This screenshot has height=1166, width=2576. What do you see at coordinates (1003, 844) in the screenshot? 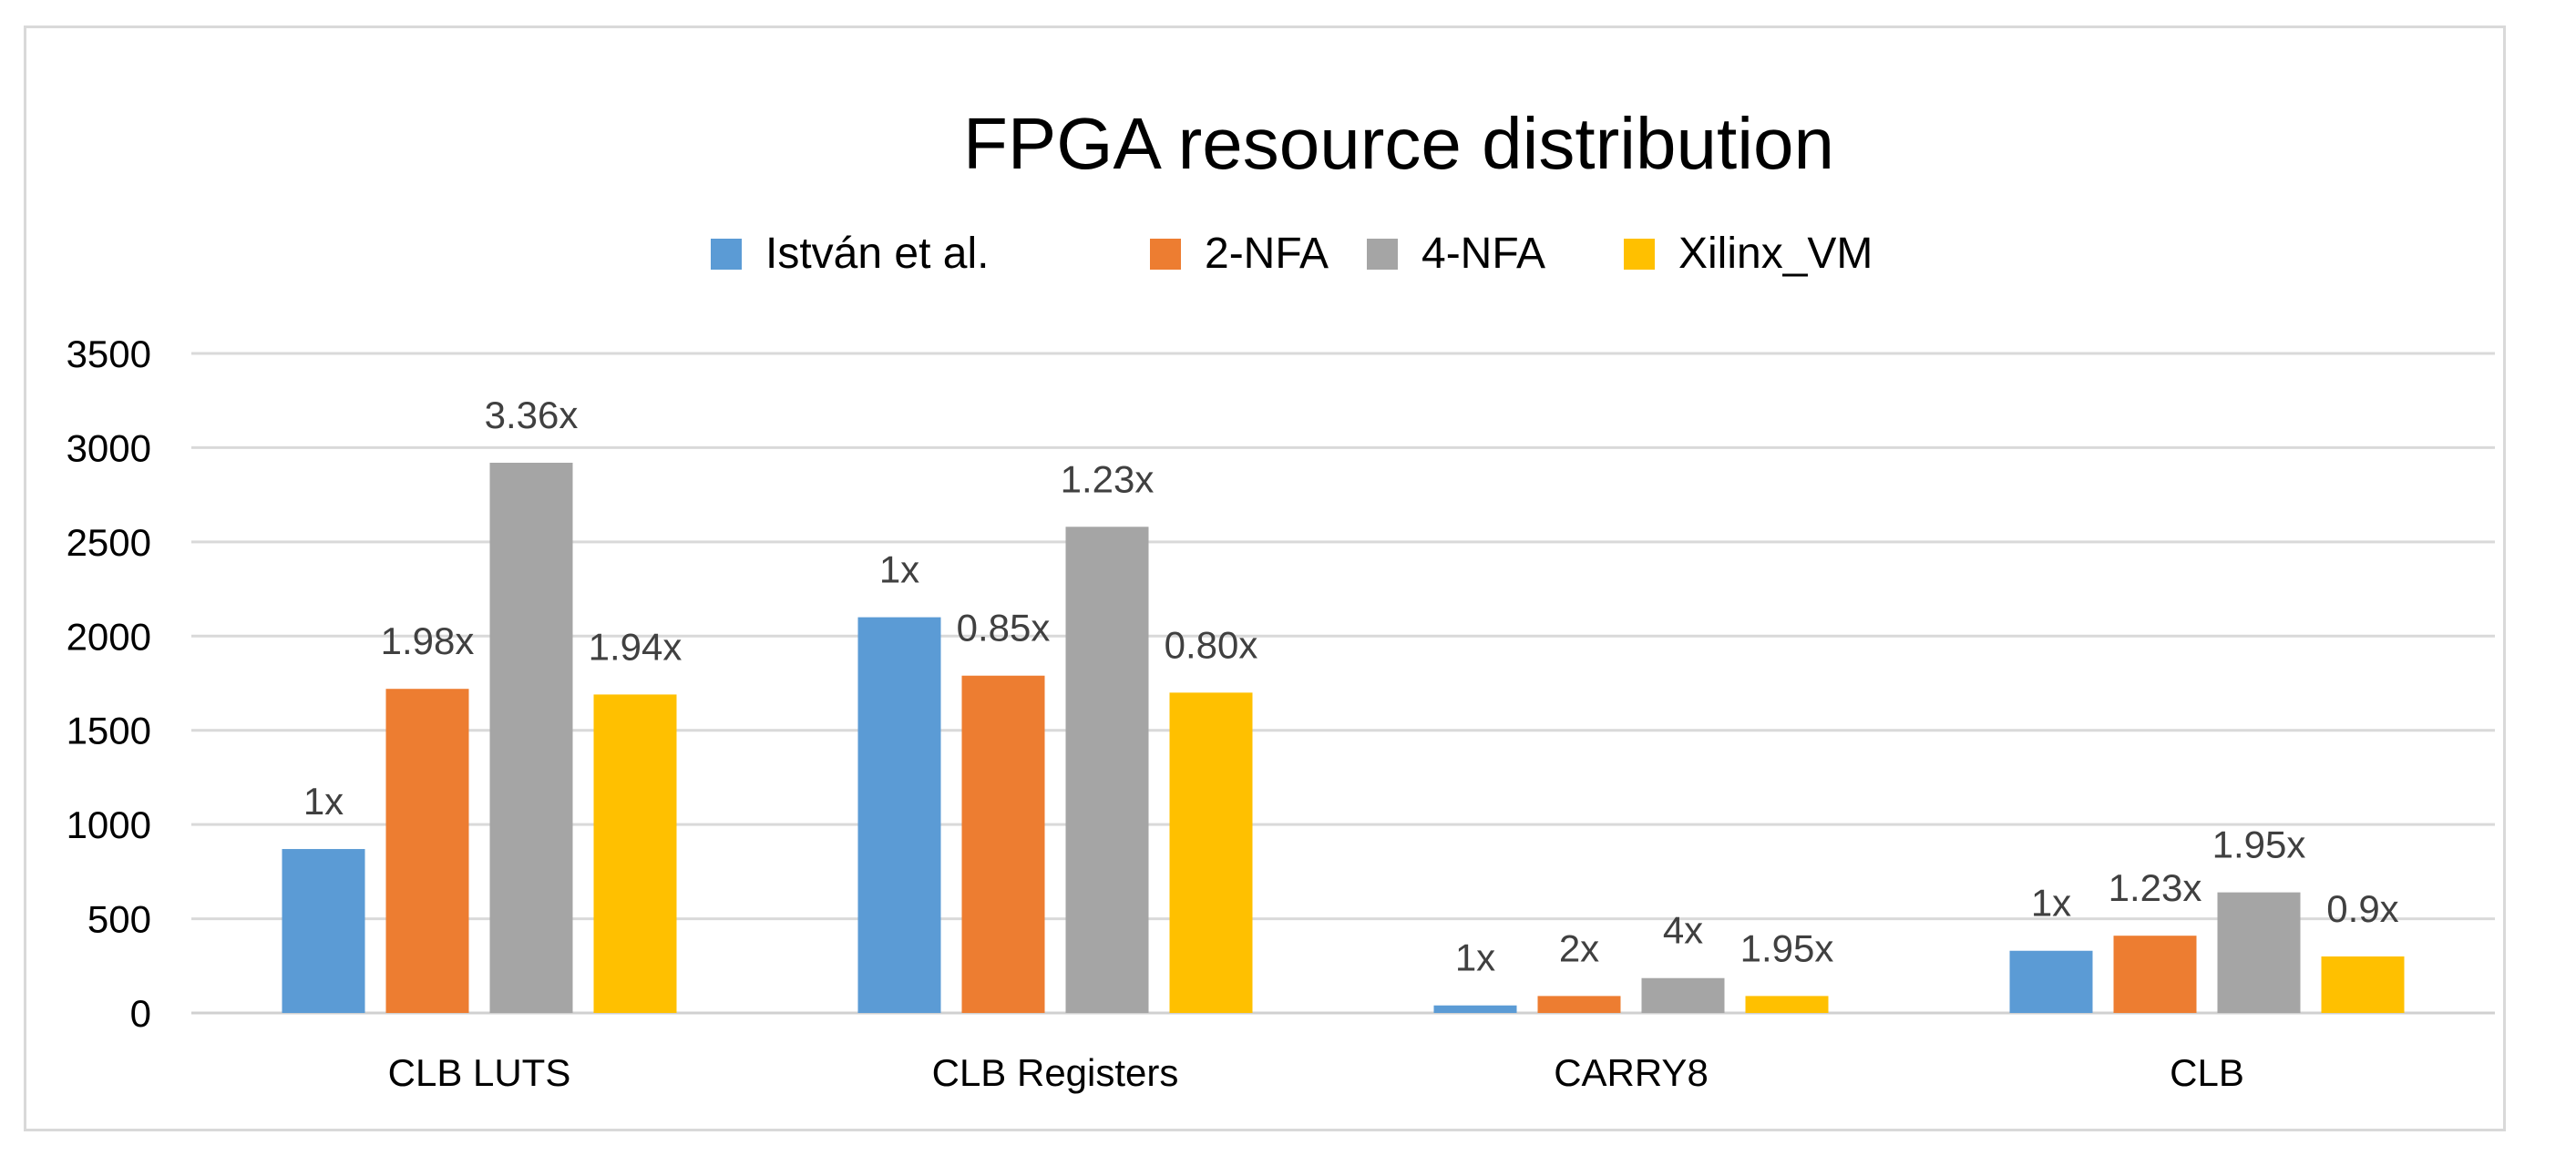
I see `bar-2-nfa-clb-registers` at bounding box center [1003, 844].